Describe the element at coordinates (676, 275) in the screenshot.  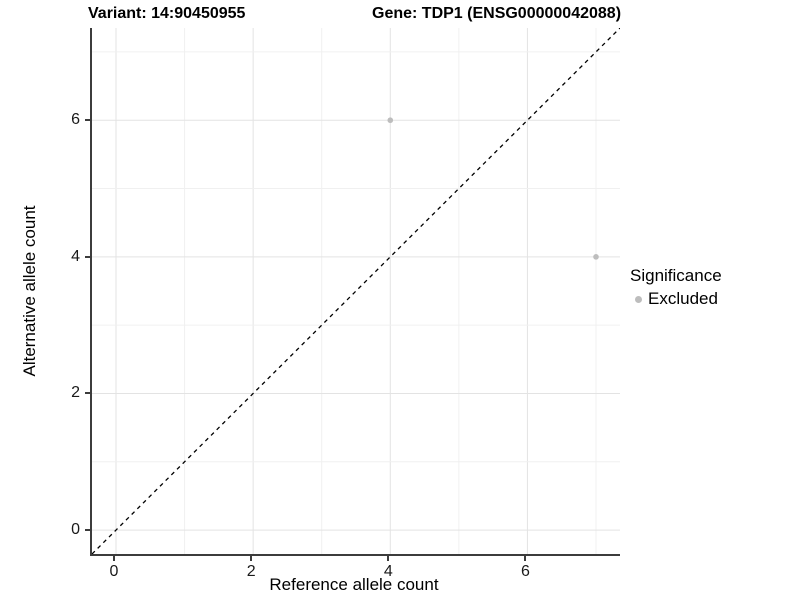
I see `legend-title: Significance` at that location.